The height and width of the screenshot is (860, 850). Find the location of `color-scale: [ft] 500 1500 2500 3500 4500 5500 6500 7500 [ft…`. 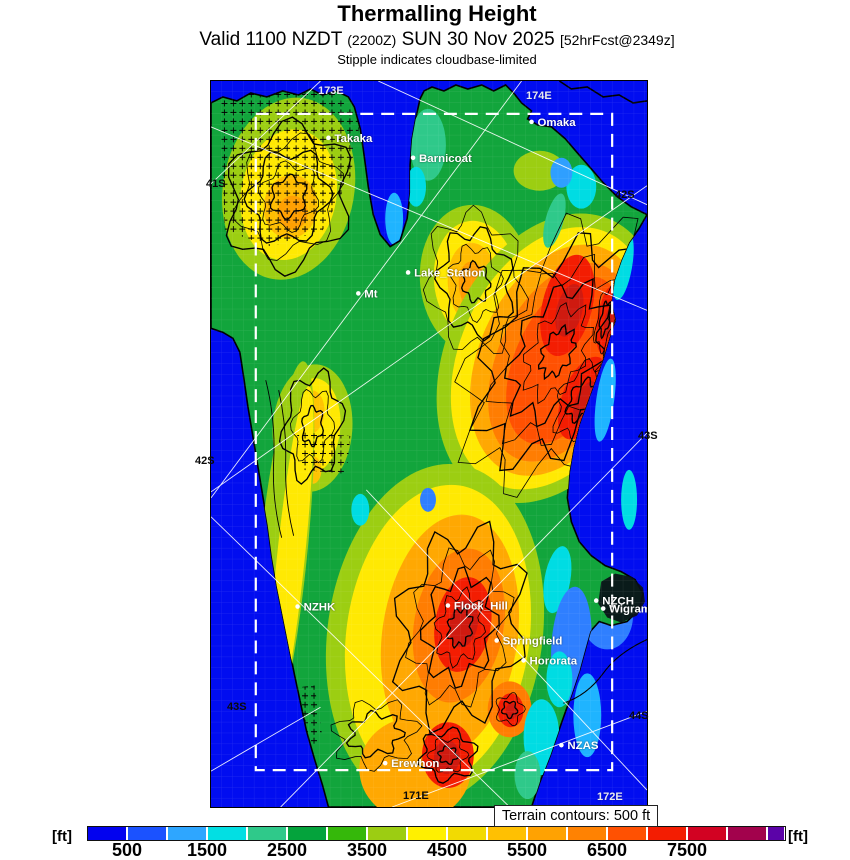

color-scale: [ft] 500 1500 2500 3500 4500 5500 6500 7500 [ft… is located at coordinates (425, 830).